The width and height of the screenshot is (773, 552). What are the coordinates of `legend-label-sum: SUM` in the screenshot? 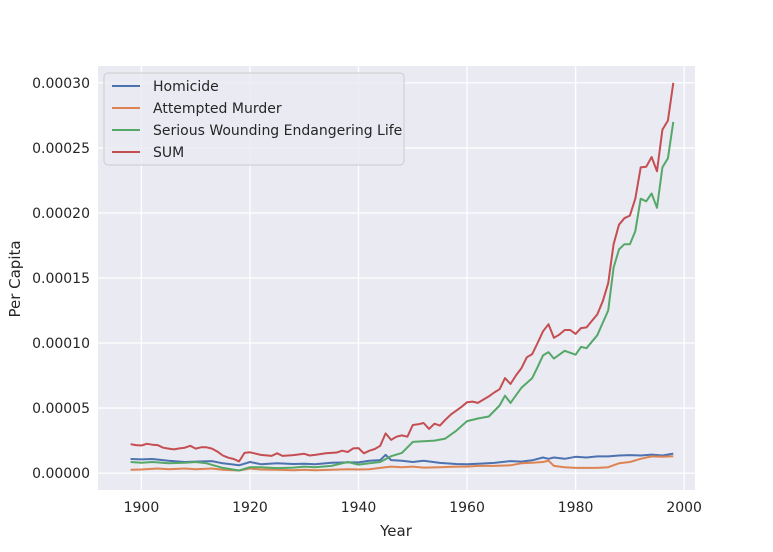 It's located at (168, 153).